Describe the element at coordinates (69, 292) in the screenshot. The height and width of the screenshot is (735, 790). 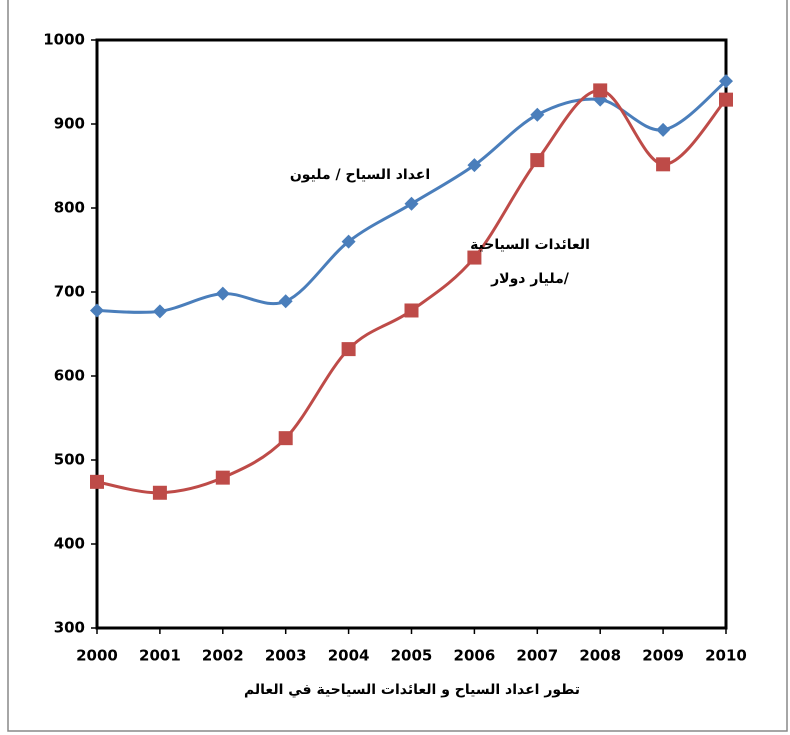
I see `y-tick-label: 700` at that location.